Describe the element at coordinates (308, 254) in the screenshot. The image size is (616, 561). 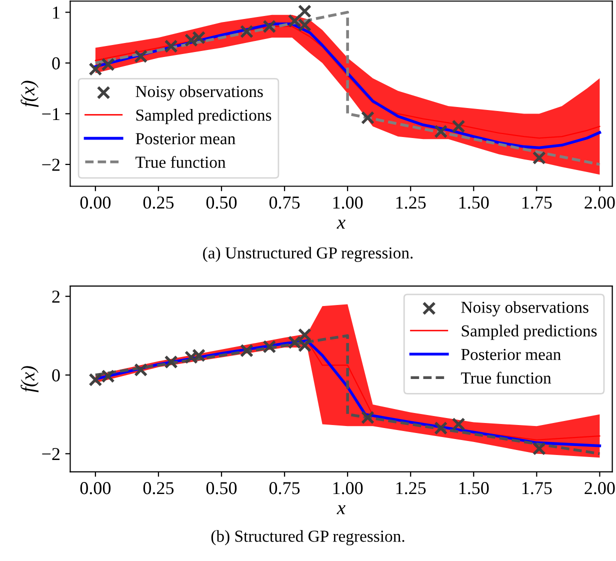
I see `text: (a) Unstructured GP regression.` at that location.